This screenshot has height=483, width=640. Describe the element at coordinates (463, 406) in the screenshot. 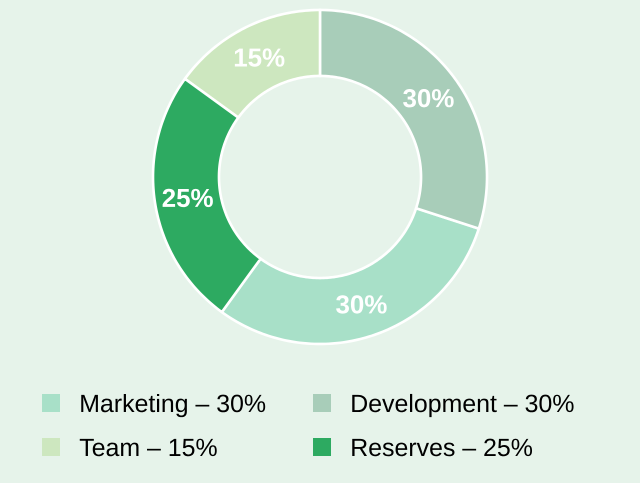

I see `legend-label: Development – 30%` at that location.